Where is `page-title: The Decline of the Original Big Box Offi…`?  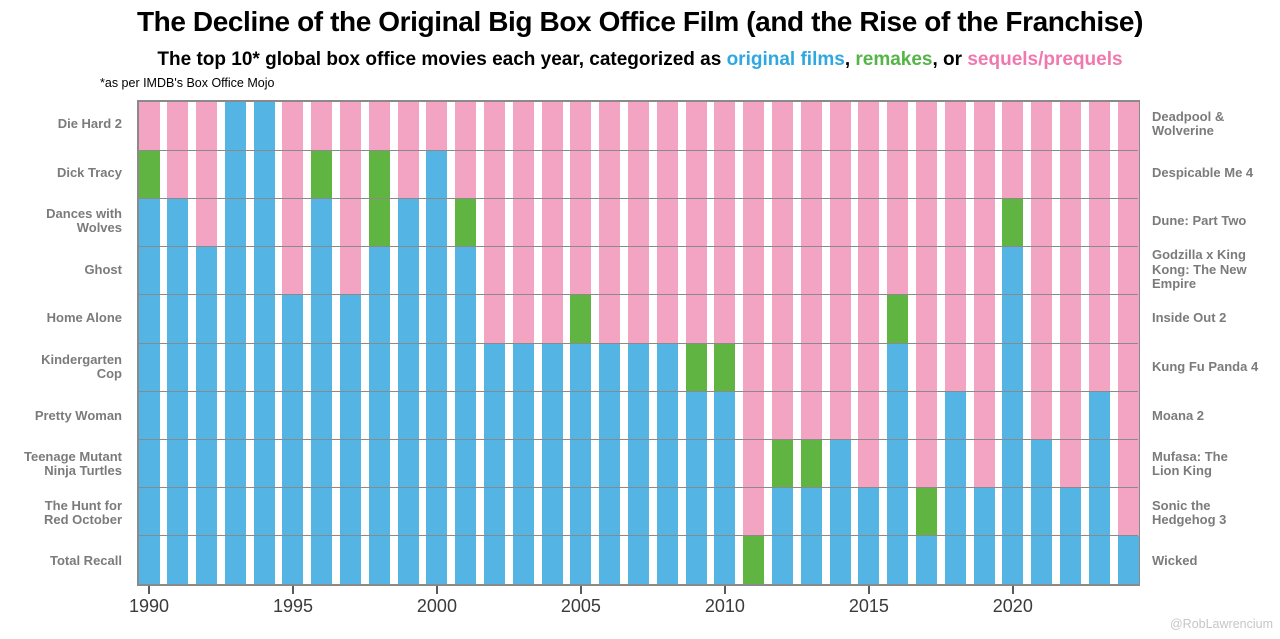
page-title: The Decline of the Original Big Box Offi… is located at coordinates (640, 21).